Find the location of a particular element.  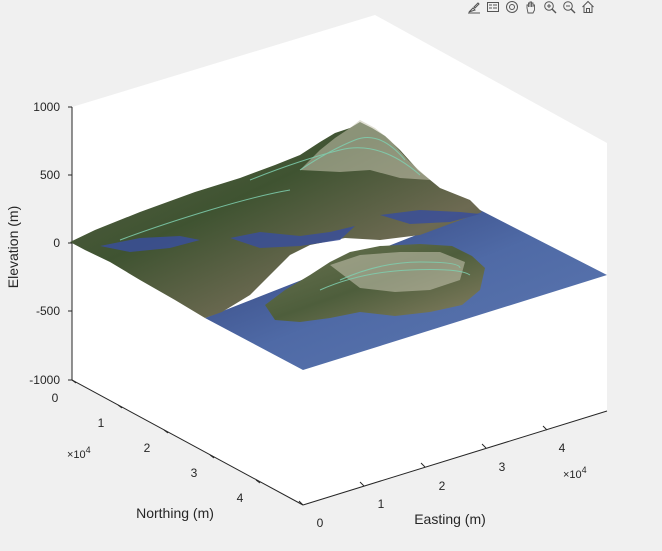

y-axis-label: Northing (m) is located at coordinates (175, 513).